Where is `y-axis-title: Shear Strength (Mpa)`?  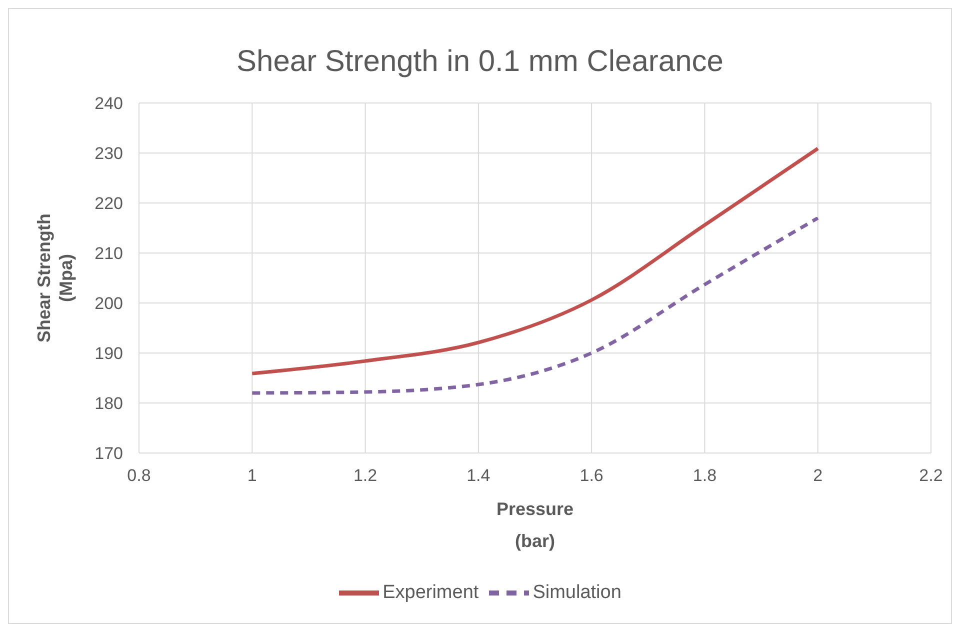 y-axis-title: Shear Strength (Mpa) is located at coordinates (55, 278).